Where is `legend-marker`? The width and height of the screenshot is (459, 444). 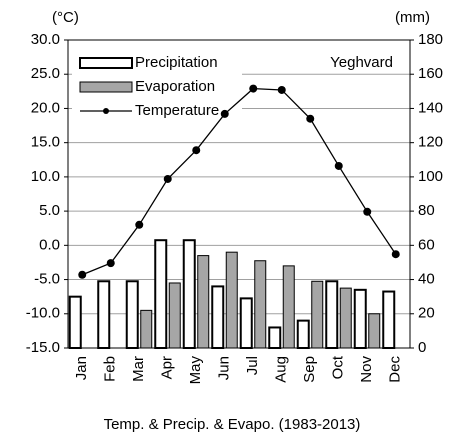 legend-marker is located at coordinates (106, 111).